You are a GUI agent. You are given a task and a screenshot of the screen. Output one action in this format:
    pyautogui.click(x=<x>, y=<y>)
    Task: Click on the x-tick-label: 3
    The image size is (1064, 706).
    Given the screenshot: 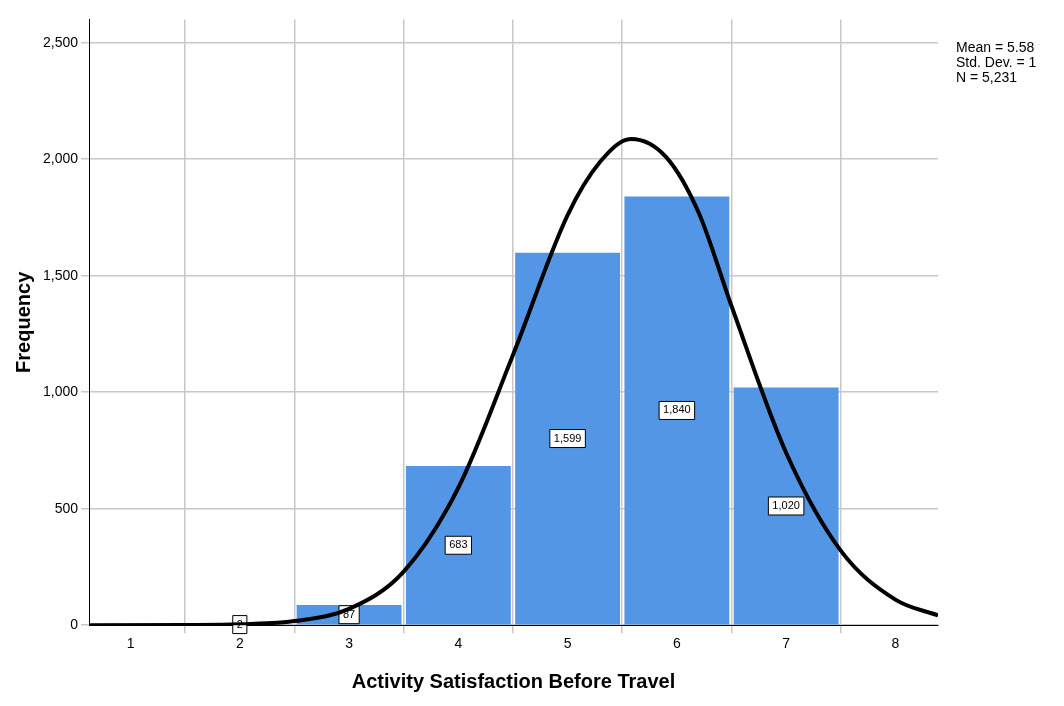 What is the action you would take?
    pyautogui.click(x=349, y=643)
    